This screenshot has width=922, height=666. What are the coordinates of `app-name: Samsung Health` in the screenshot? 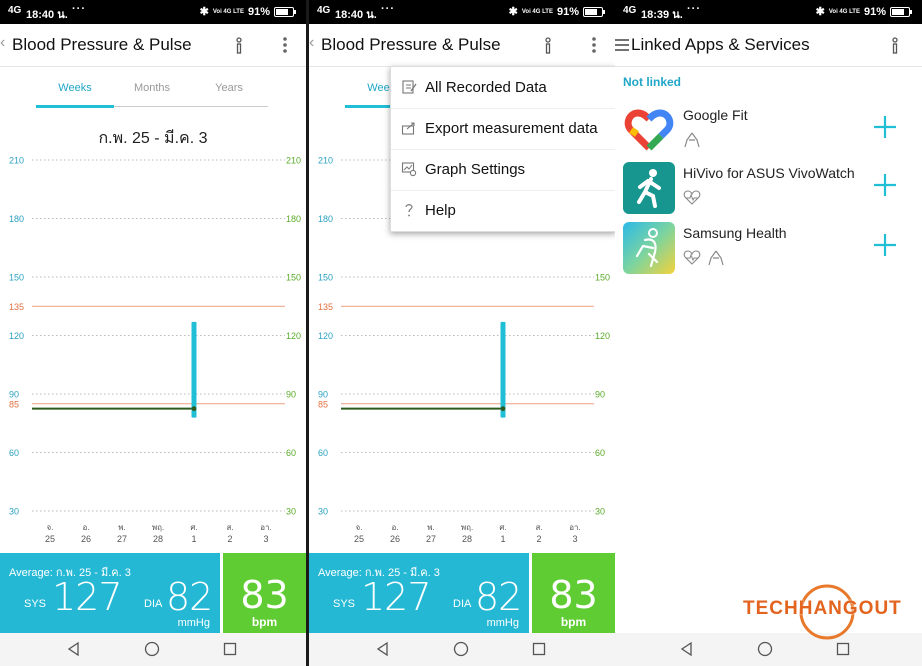 It's located at (735, 233).